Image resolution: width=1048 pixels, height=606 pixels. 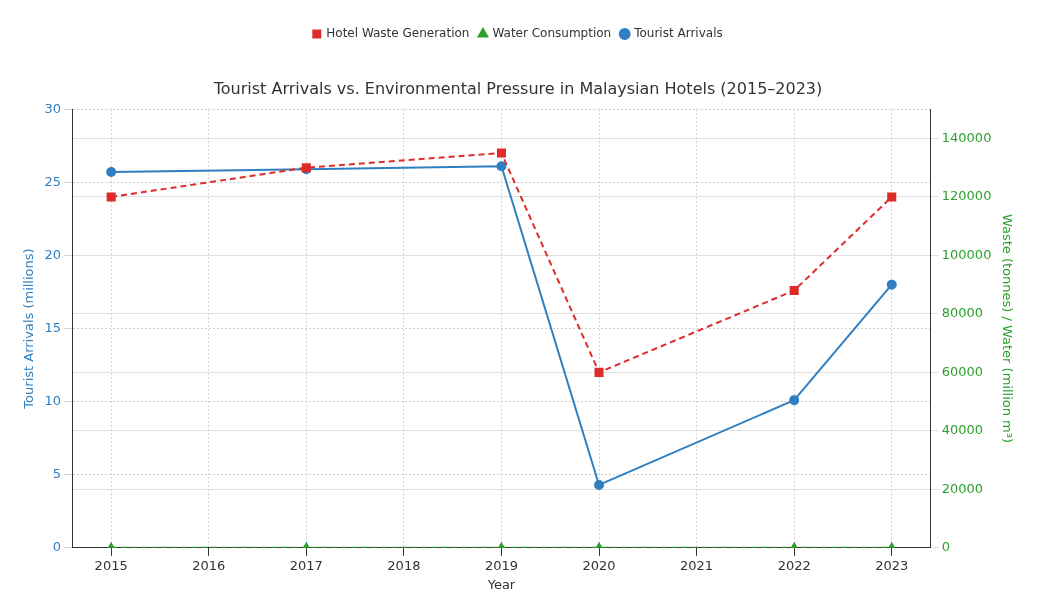 What do you see at coordinates (678, 33) in the screenshot?
I see `legend-label: Tourist Arrivals` at bounding box center [678, 33].